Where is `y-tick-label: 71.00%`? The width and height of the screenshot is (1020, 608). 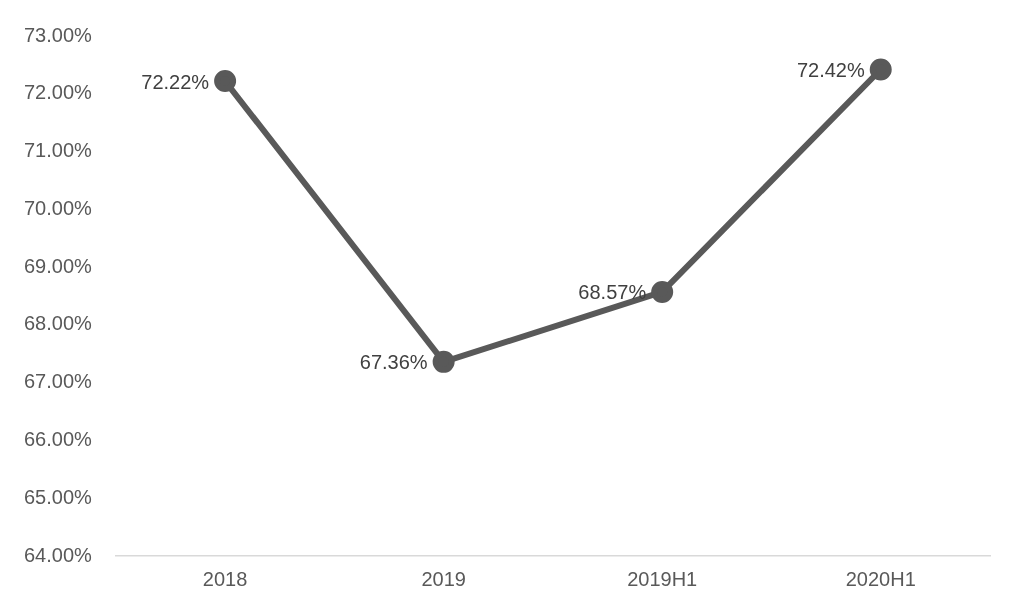
y-tick-label: 71.00% is located at coordinates (58, 150).